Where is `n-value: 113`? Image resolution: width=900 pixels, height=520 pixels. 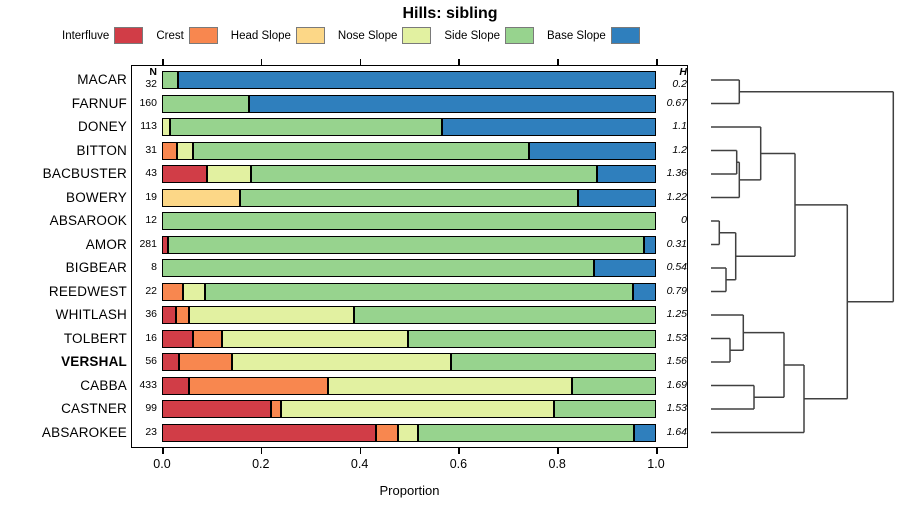
n-value: 113 is located at coordinates (148, 126).